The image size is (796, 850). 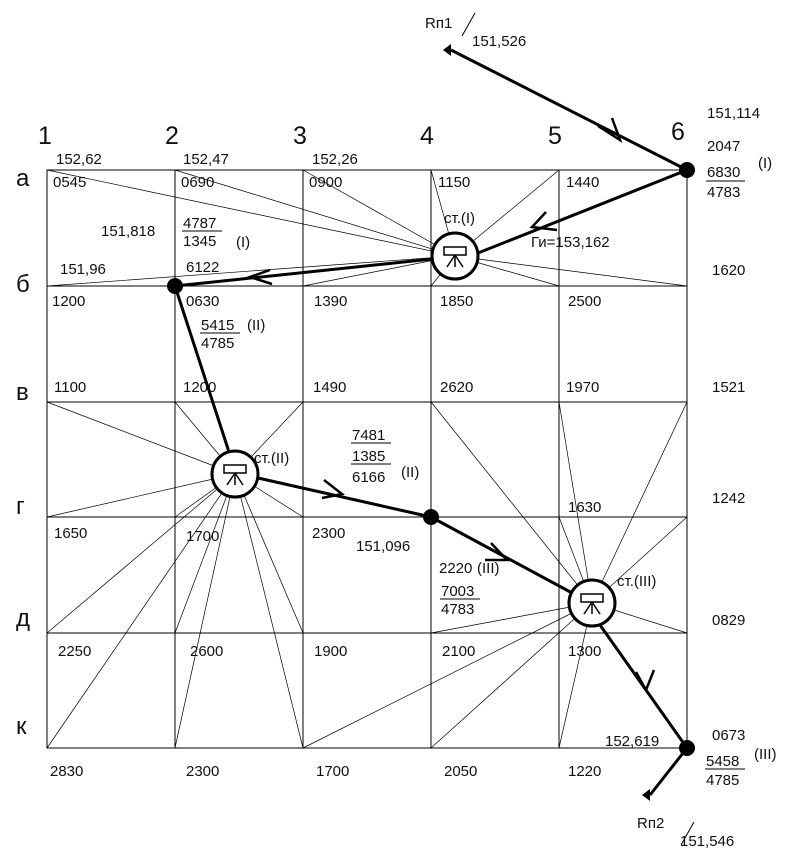 I want to click on row-label: в, so click(x=22, y=392).